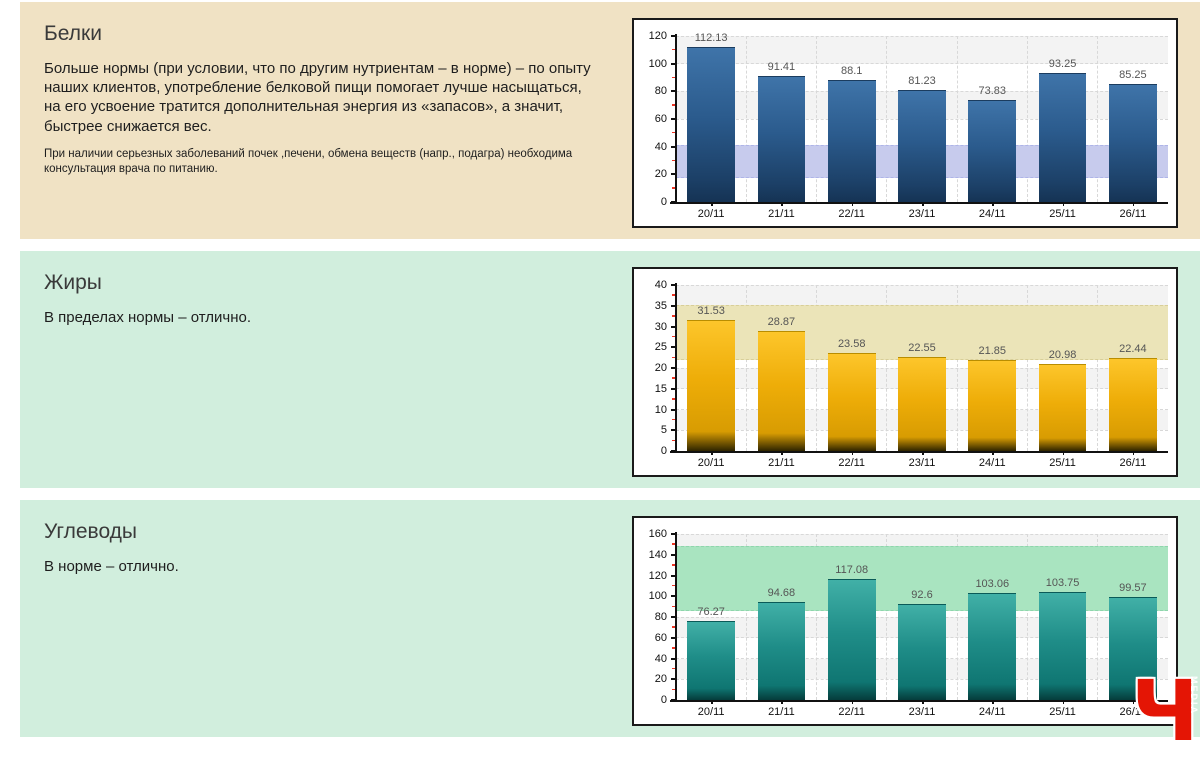  I want to click on panel-title-proteins: Белки, so click(73, 33).